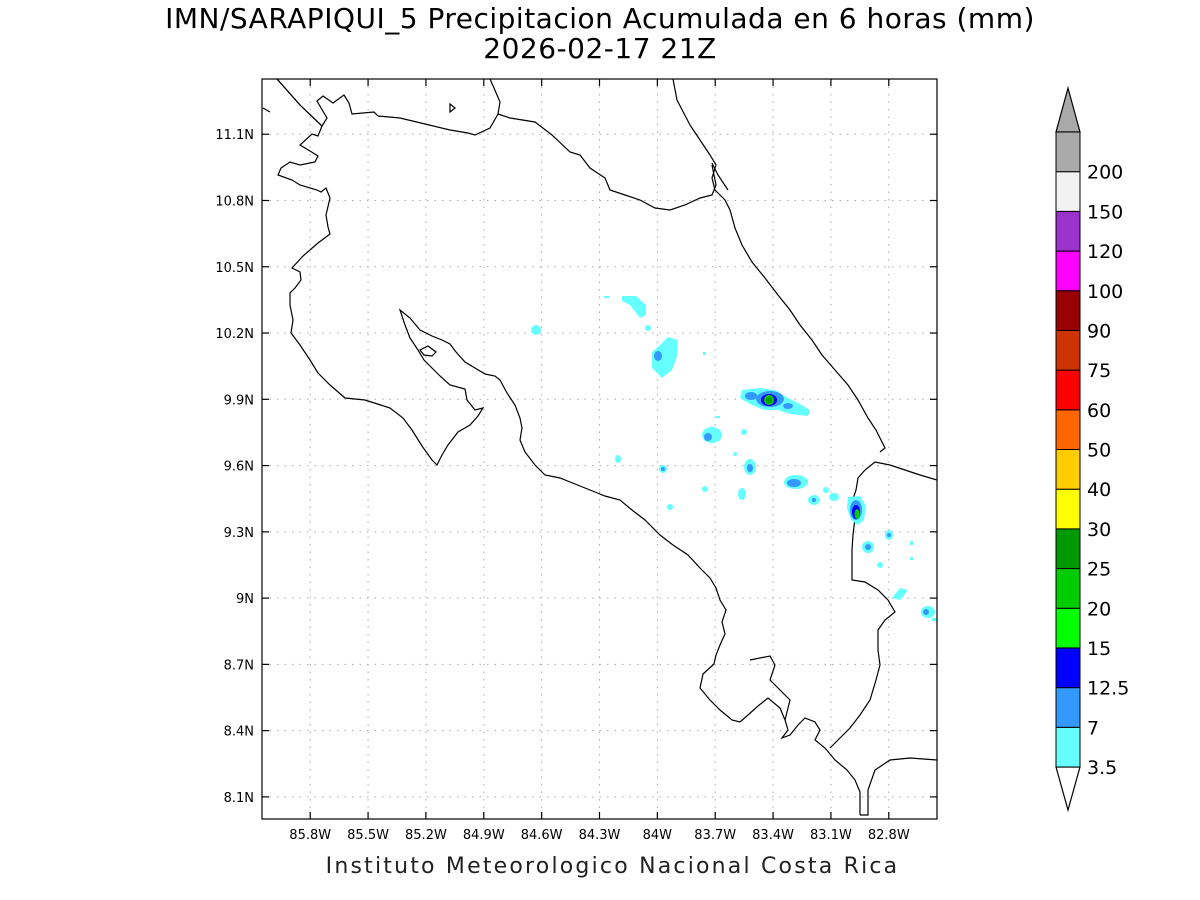 This screenshot has width=1200, height=900. Describe the element at coordinates (245, 599) in the screenshot. I see `lat-tick-label: 9N` at that location.